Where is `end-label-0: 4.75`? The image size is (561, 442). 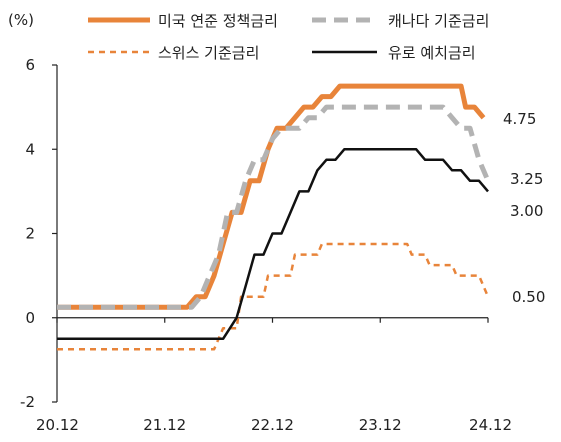 end-label-0: 4.75 is located at coordinates (519, 119).